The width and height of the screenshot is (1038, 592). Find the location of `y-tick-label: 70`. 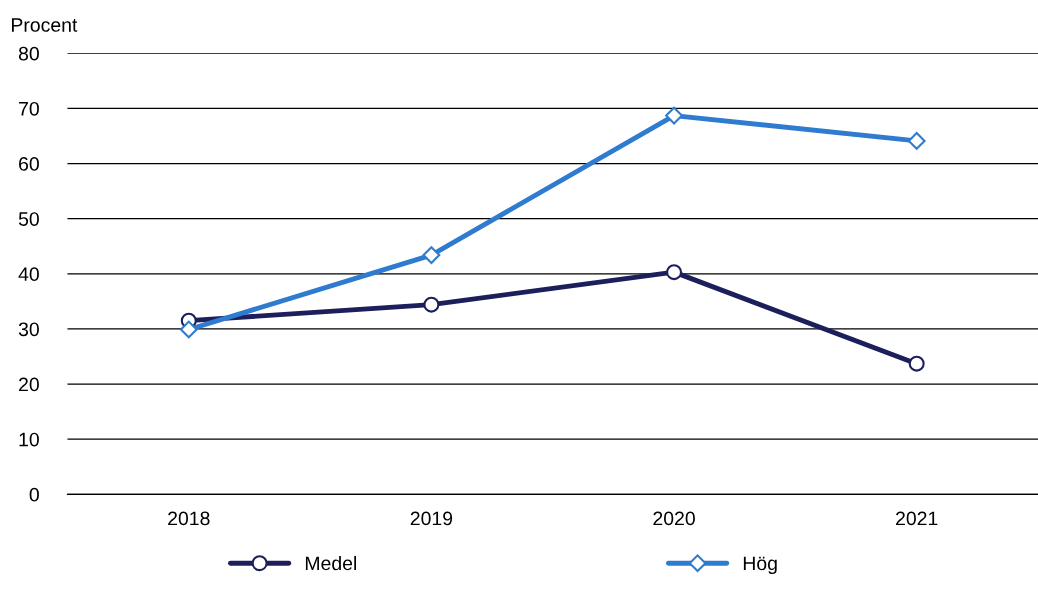

y-tick-label: 70 is located at coordinates (29, 108).